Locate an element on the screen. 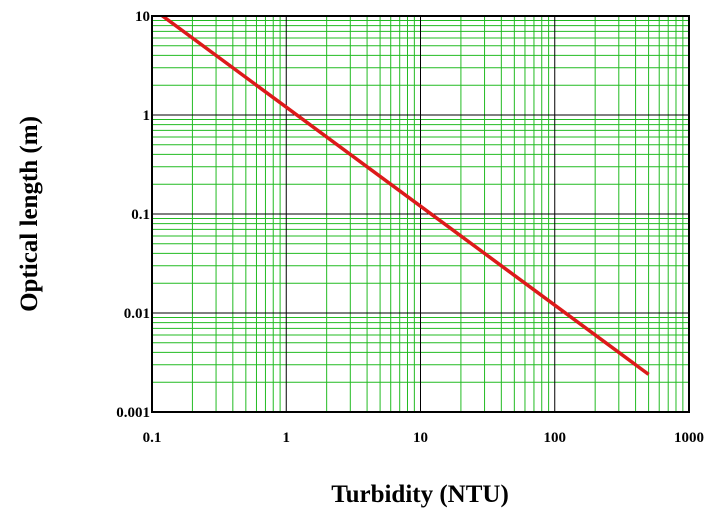 Image resolution: width=724 pixels, height=514 pixels. y-tick-labels: 0.001 0.01 0.1 1 10 is located at coordinates (133, 215).